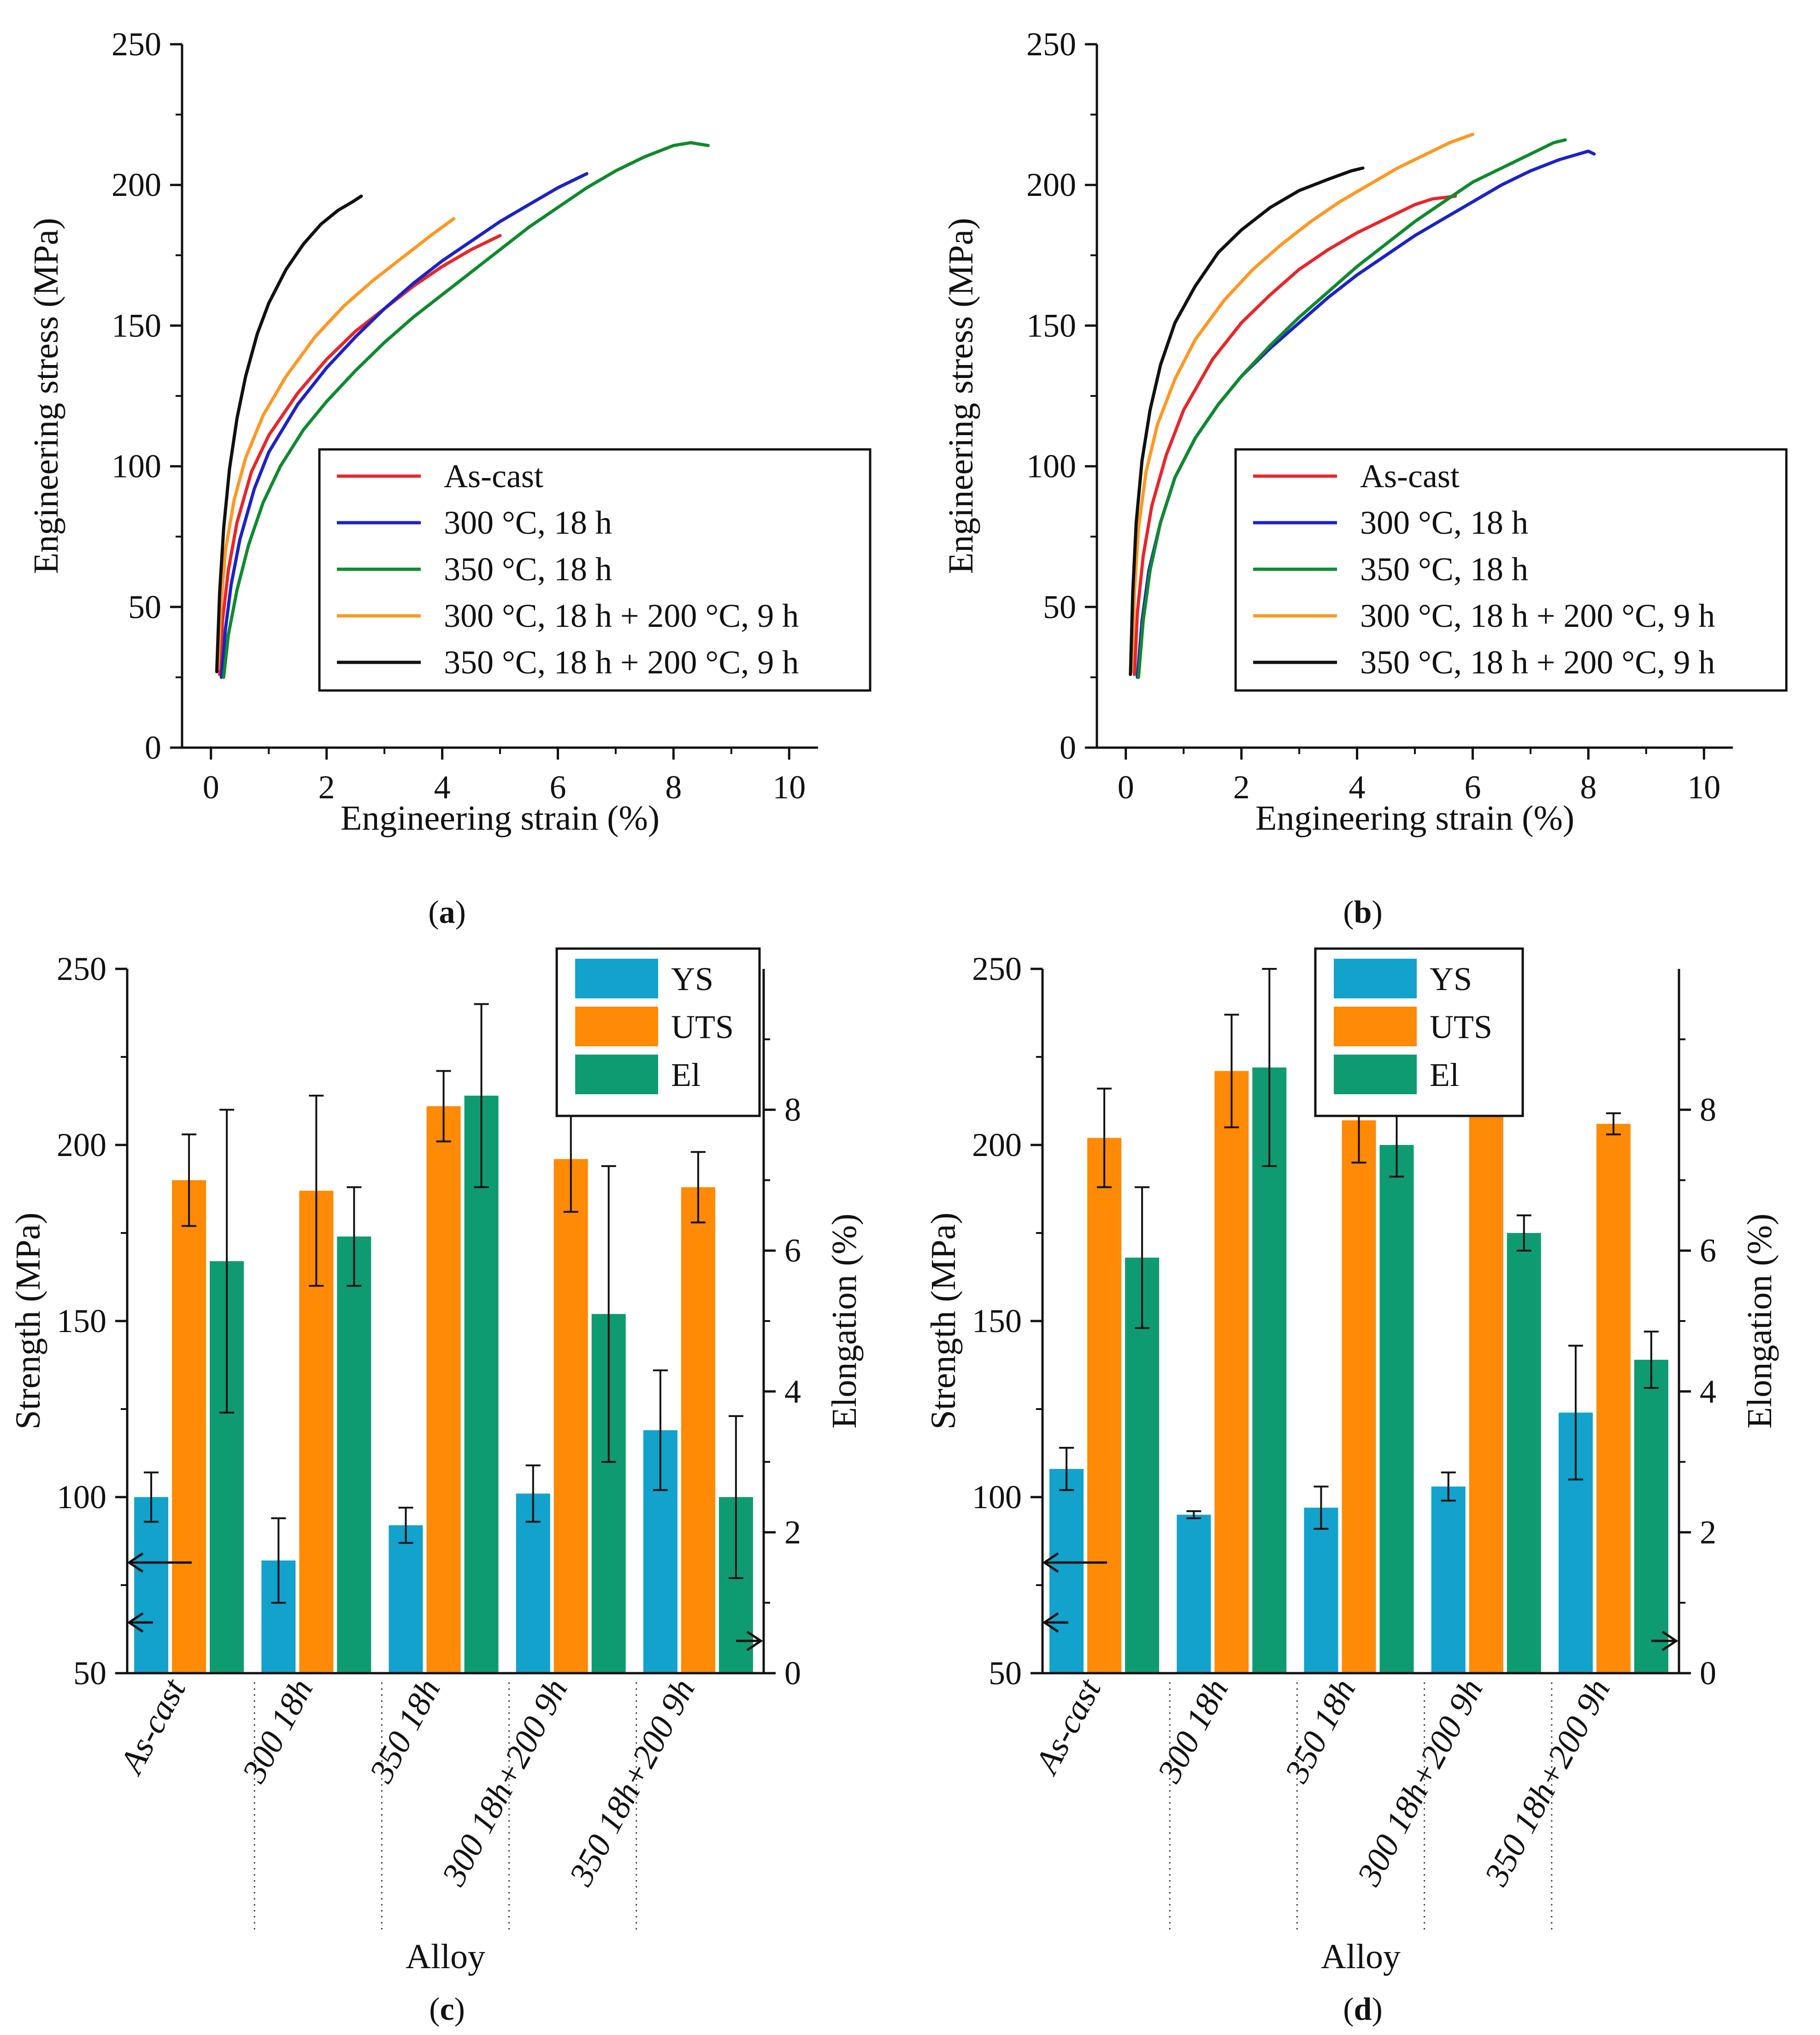 The height and width of the screenshot is (2035, 1820). I want to click on legend-label-300-c-18-h-200-c-9-h: 300 °C, 18 h + 200 °C, 9 h, so click(621, 615).